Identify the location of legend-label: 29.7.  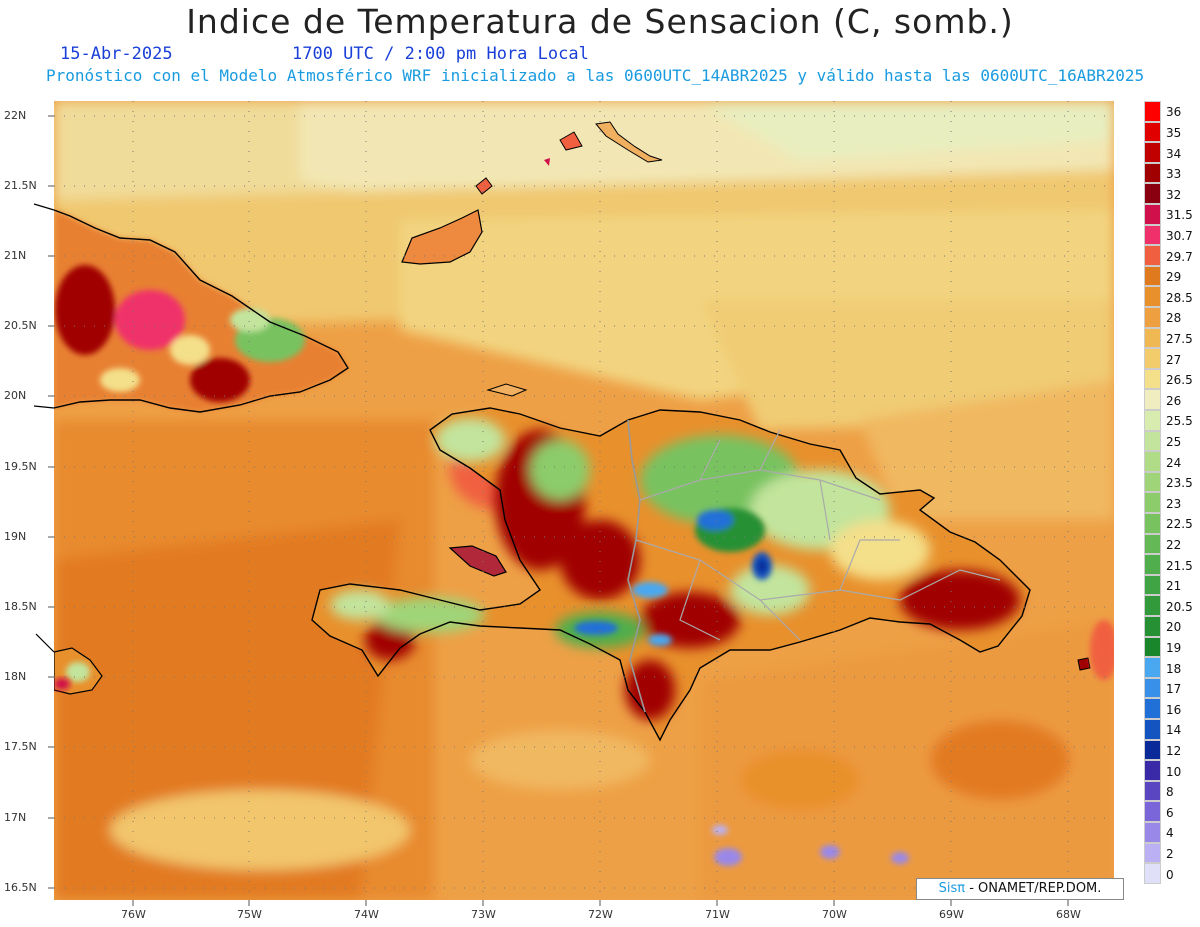
(1179, 256).